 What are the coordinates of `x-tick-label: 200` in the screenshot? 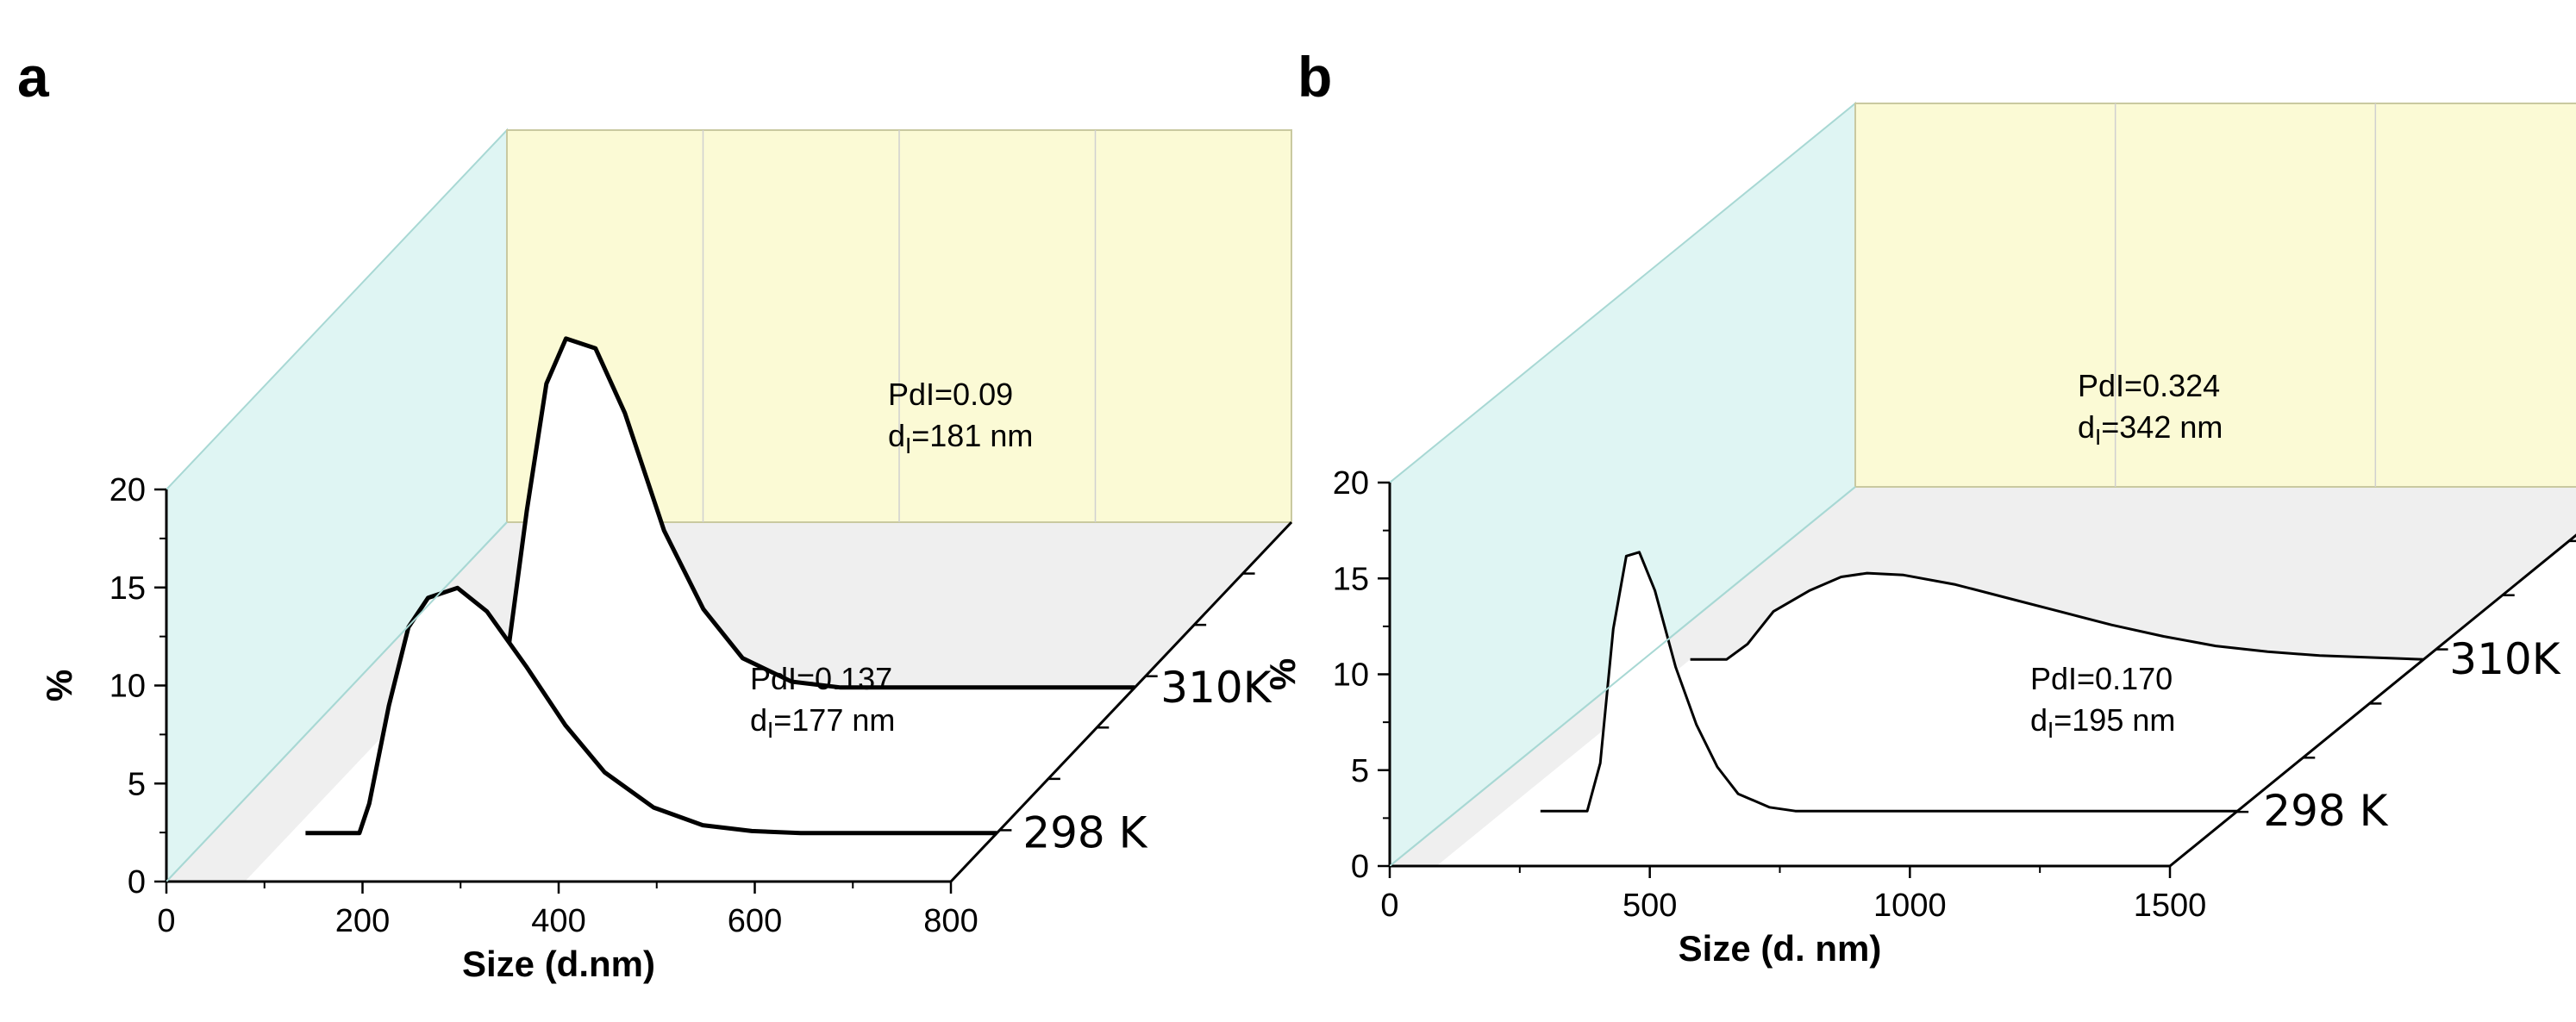 It's located at (363, 921).